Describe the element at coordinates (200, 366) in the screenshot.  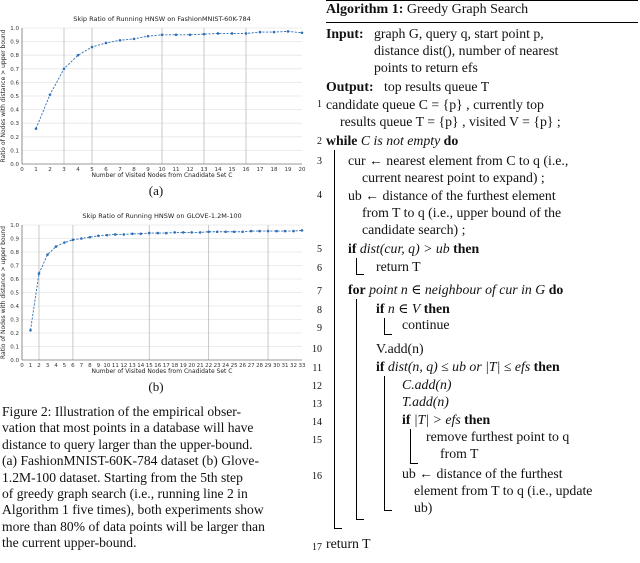
I see `x-tick-label: 21` at that location.